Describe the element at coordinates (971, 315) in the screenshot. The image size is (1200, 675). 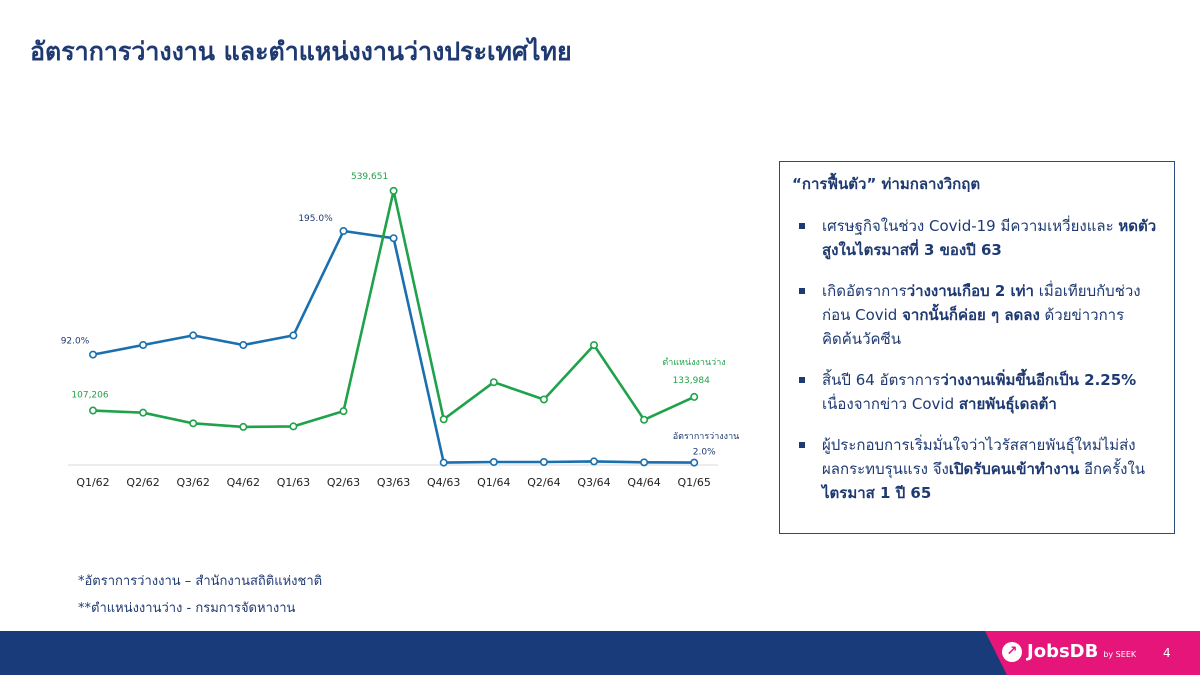
I see `bullet-2-bold-b: จากนั้นก็ค่อย ๆ ลดลง` at that location.